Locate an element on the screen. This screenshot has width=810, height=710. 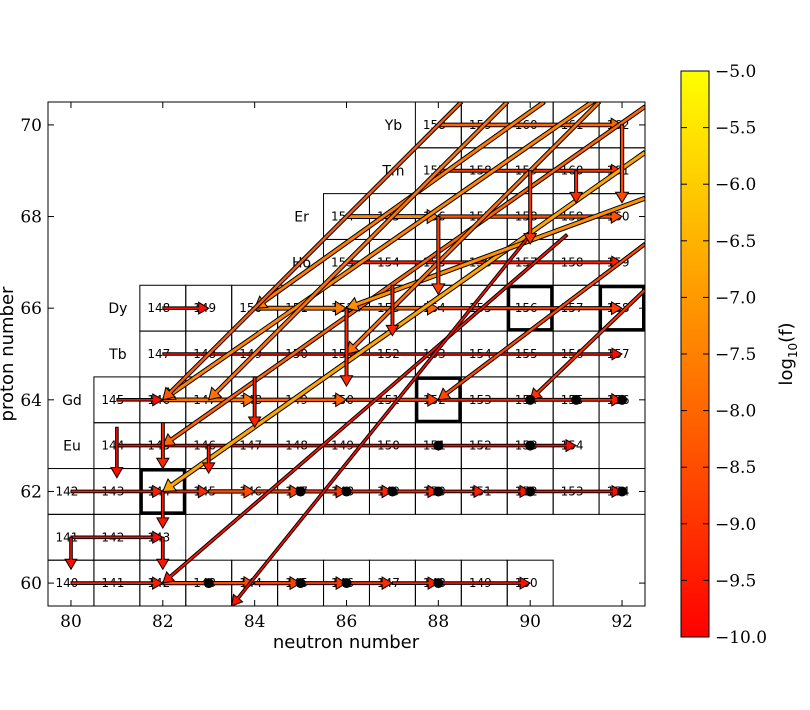
colorbar-tick-label: −7.5 is located at coordinates (735, 355).